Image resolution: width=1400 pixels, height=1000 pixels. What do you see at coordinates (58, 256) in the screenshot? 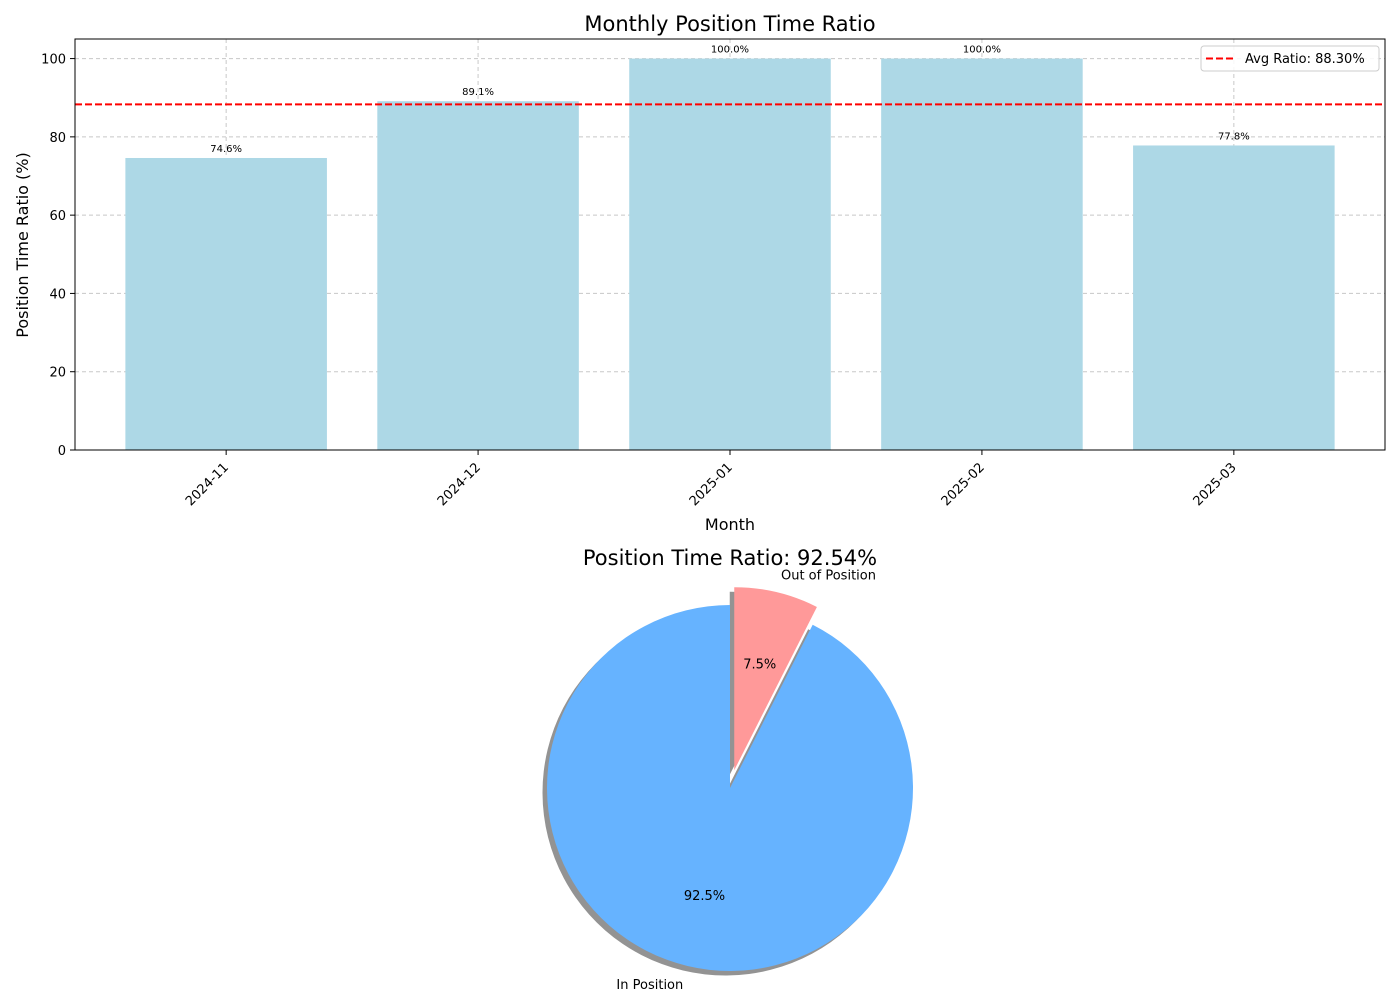
I see `y-axis: 0 20 40 60 80 100` at bounding box center [58, 256].